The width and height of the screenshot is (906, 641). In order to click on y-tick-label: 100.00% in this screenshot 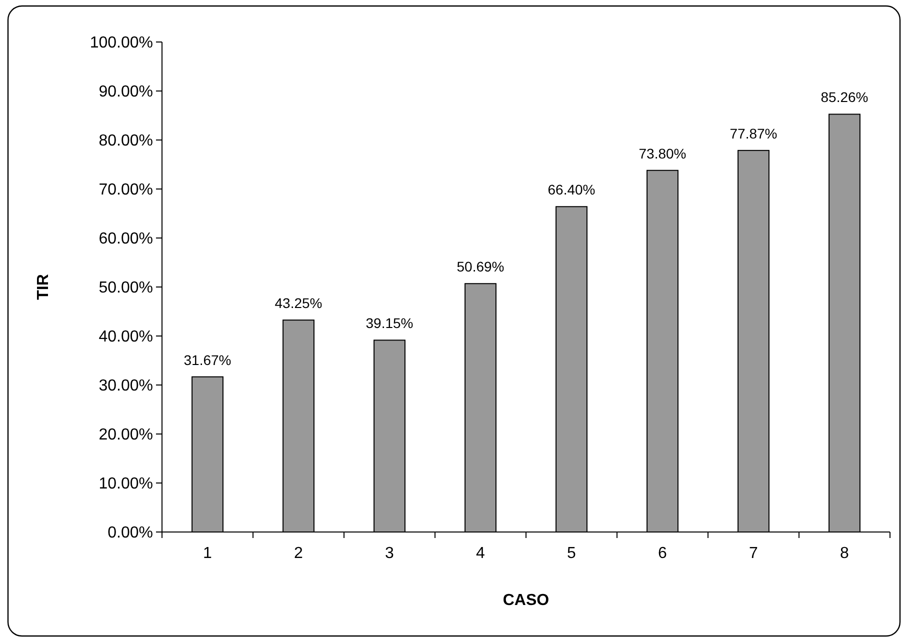, I will do `click(121, 43)`.